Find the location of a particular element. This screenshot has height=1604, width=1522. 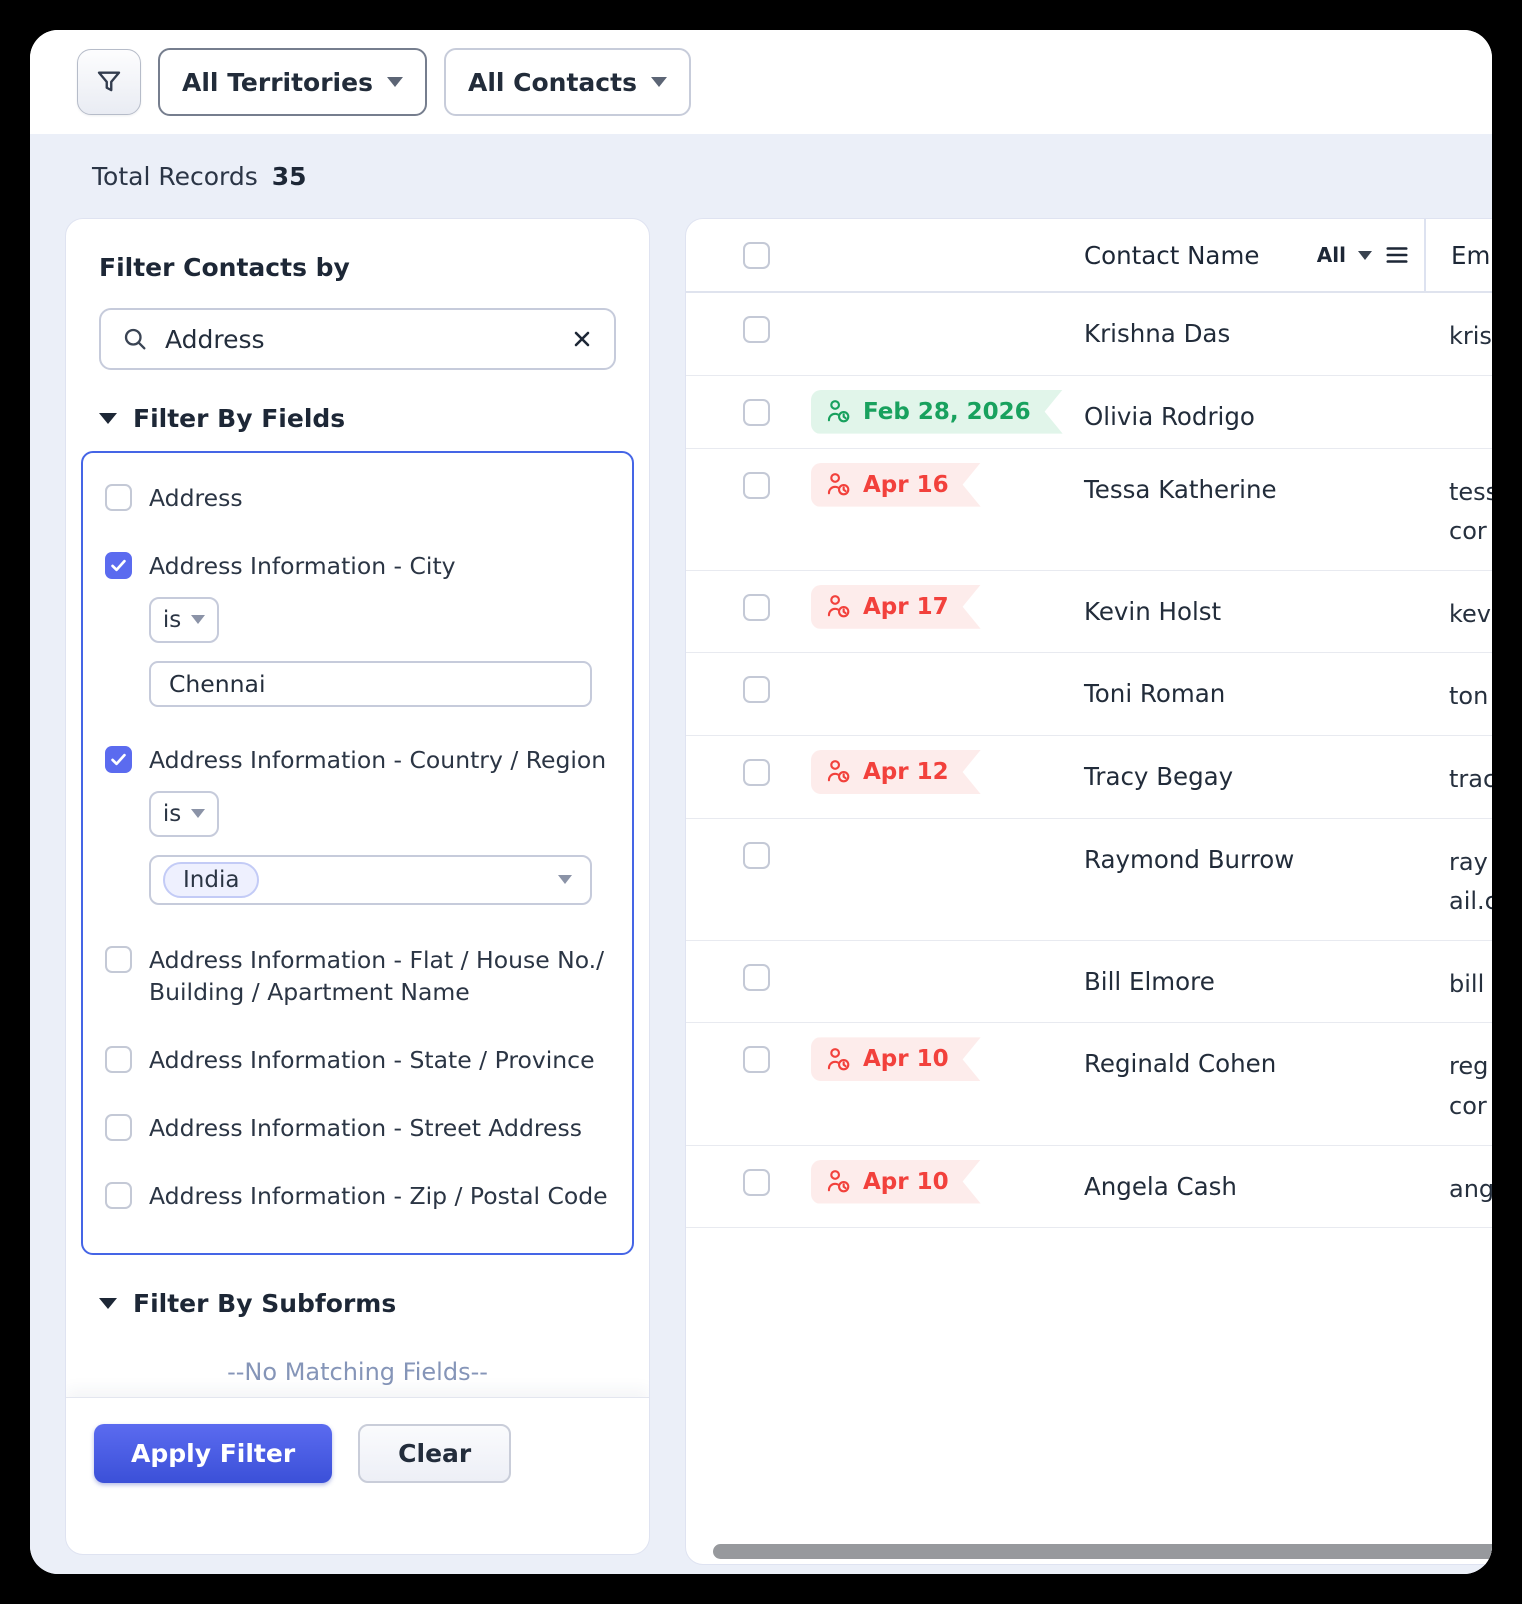

email-line: tess is located at coordinates (1470, 491).